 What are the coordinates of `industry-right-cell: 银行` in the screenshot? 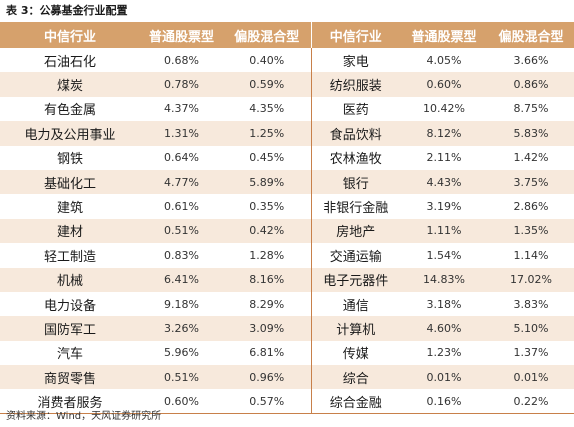 It's located at (355, 182).